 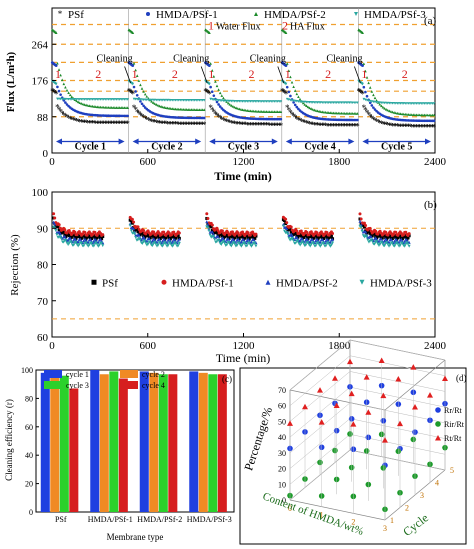 What do you see at coordinates (438, 410) in the screenshot?
I see `resistance-legend-marker` at bounding box center [438, 410].